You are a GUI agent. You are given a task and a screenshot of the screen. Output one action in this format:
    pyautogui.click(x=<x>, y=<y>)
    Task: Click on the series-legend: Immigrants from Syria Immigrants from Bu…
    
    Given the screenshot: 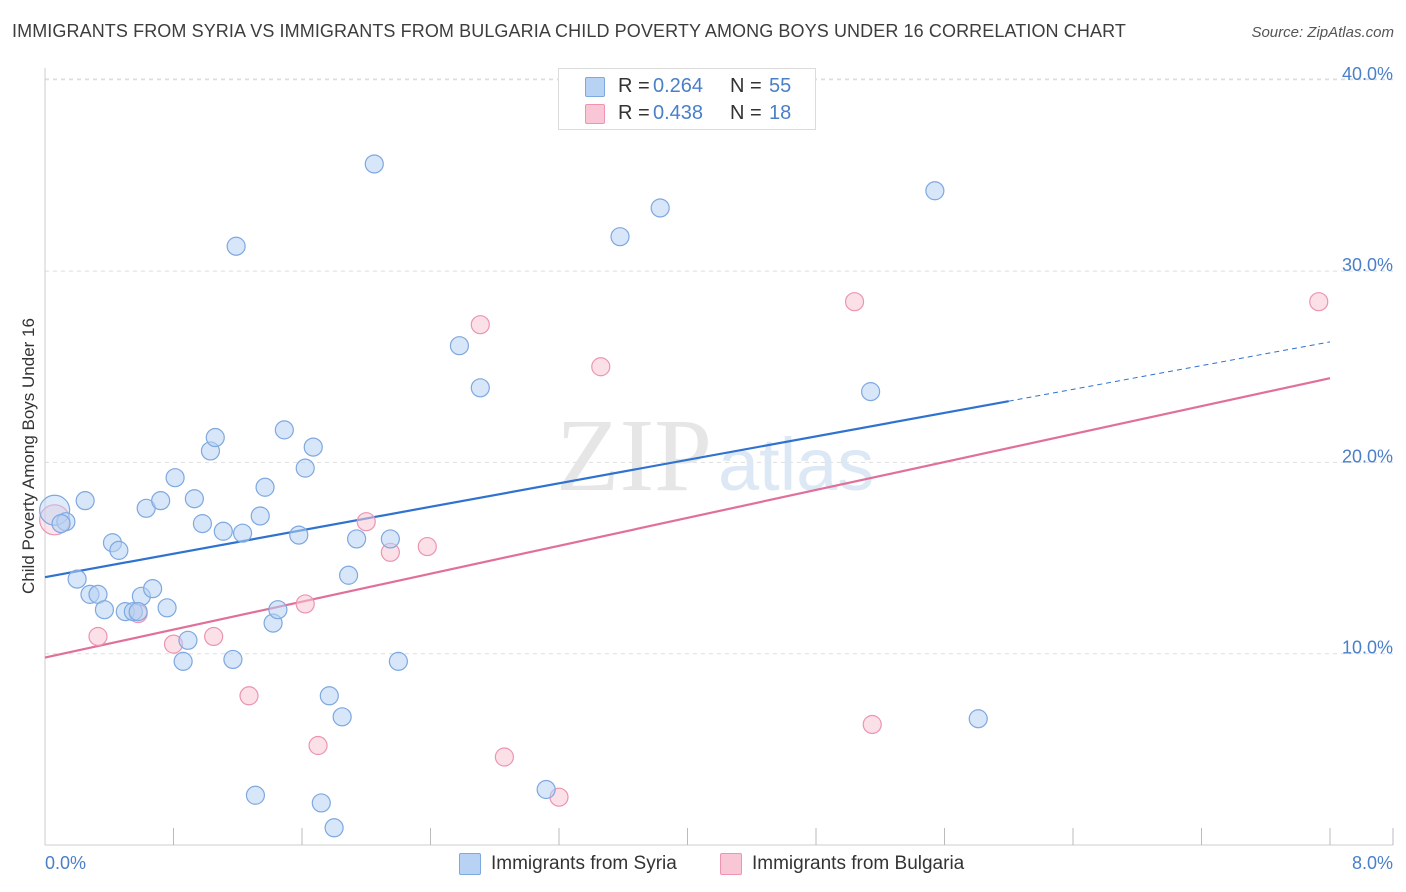 What is the action you would take?
    pyautogui.click(x=703, y=865)
    